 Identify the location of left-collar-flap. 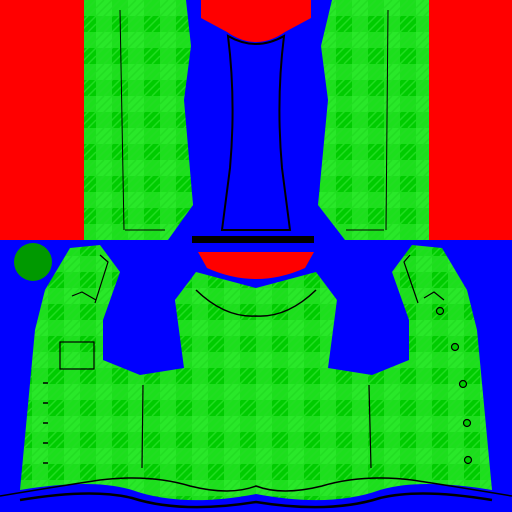
(84, 296).